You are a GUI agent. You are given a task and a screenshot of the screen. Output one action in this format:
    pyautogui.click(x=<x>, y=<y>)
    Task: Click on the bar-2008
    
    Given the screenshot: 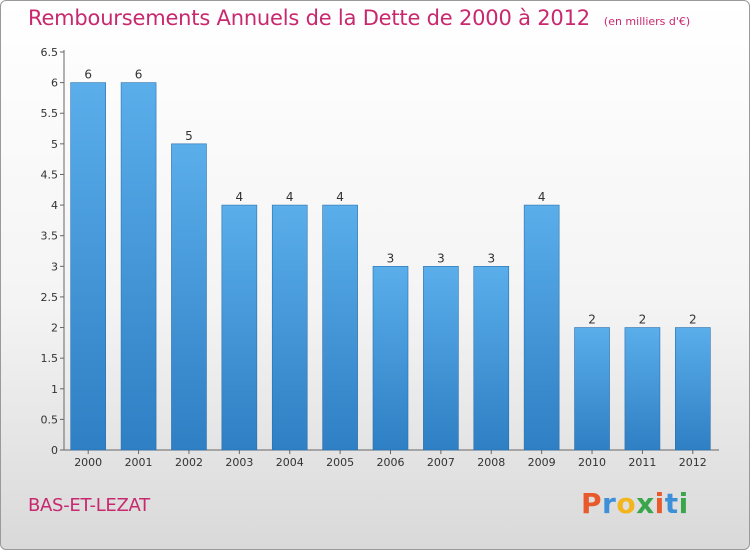 What is the action you would take?
    pyautogui.click(x=491, y=358)
    